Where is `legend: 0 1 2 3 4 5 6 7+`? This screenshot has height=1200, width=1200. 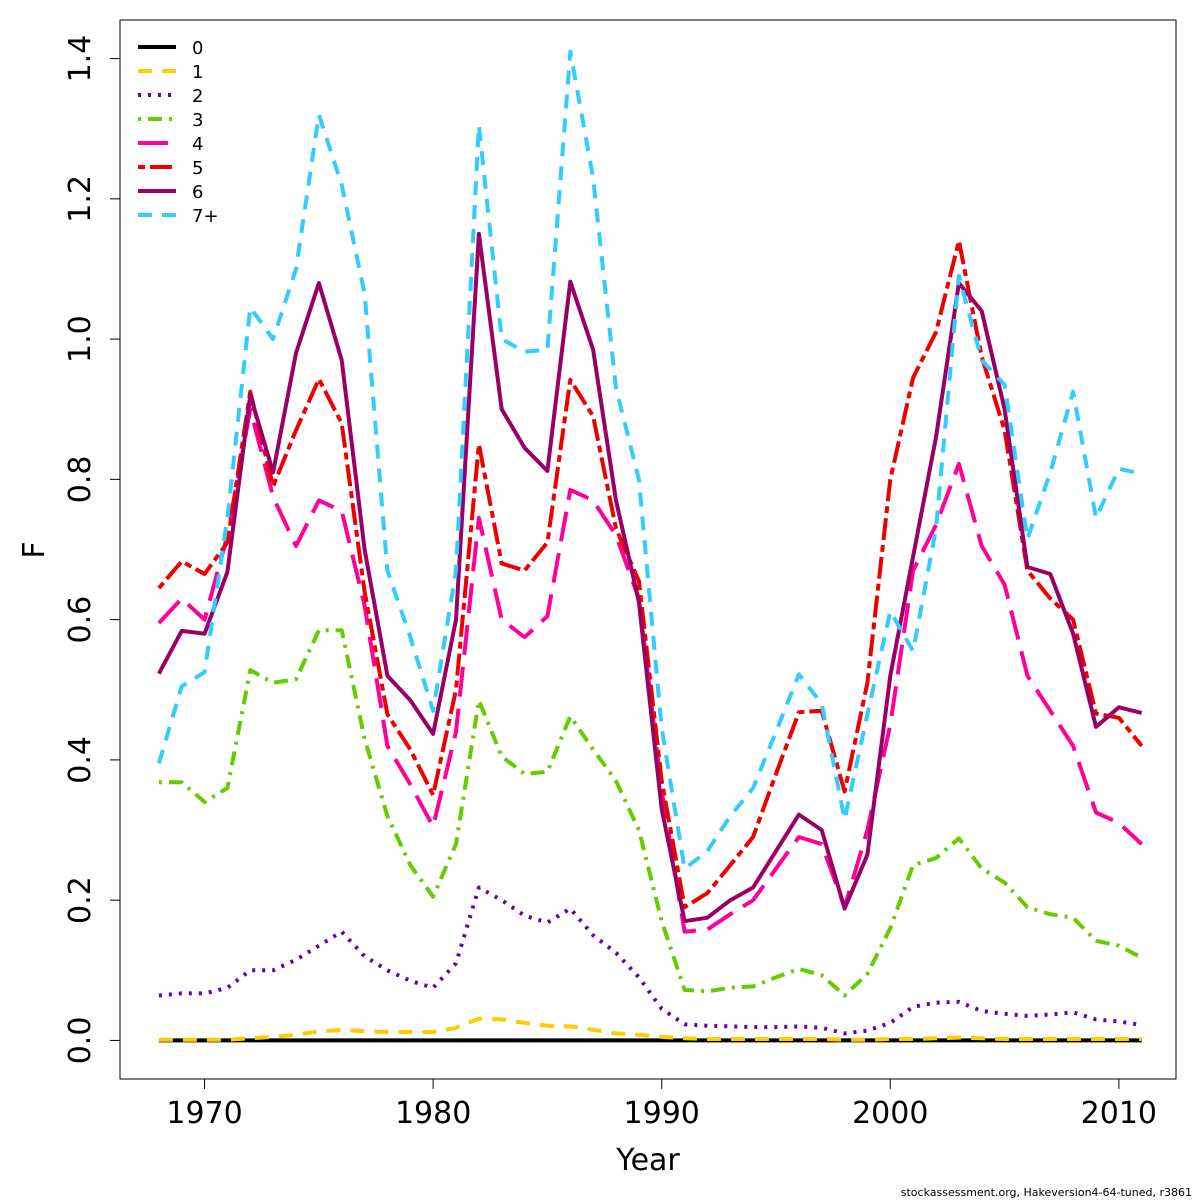
legend: 0 1 2 3 4 5 6 7+ is located at coordinates (178, 132).